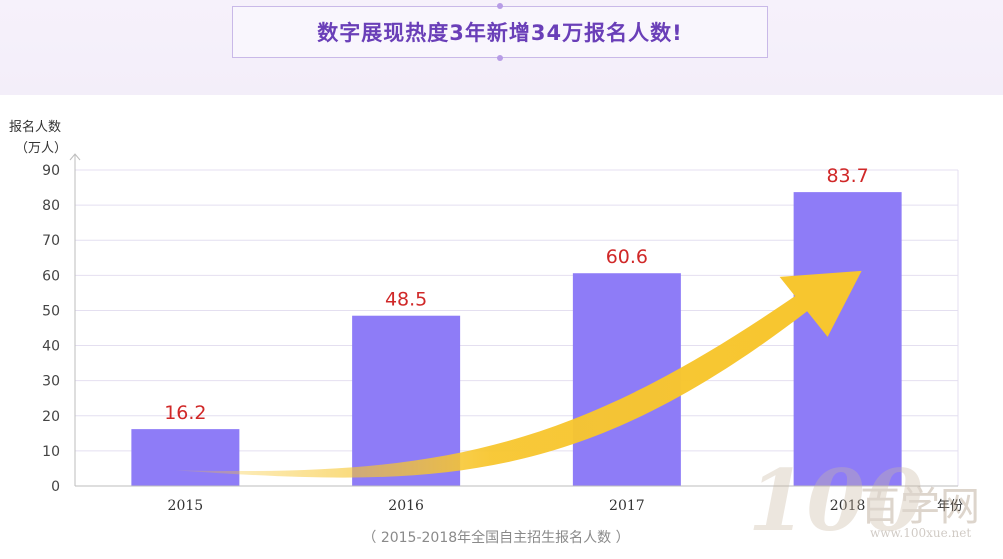 This screenshot has height=559, width=1003. I want to click on title-dot-top, so click(500, 6).